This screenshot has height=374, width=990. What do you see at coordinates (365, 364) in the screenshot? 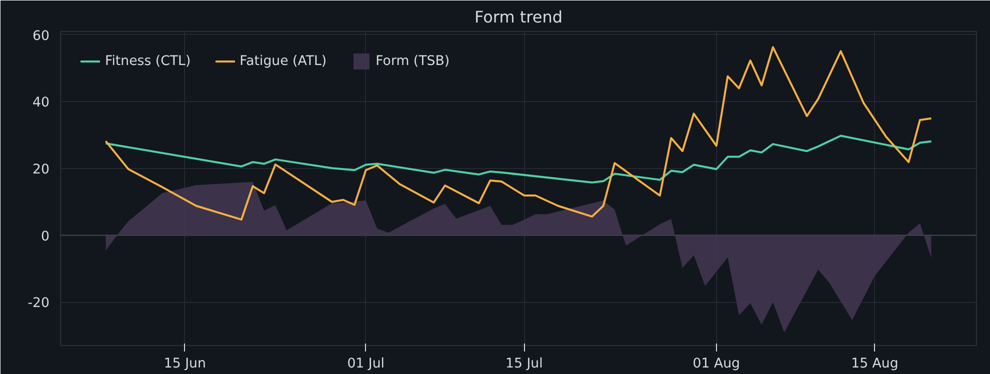
I see `x-tick-label: 01 Jul` at bounding box center [365, 364].